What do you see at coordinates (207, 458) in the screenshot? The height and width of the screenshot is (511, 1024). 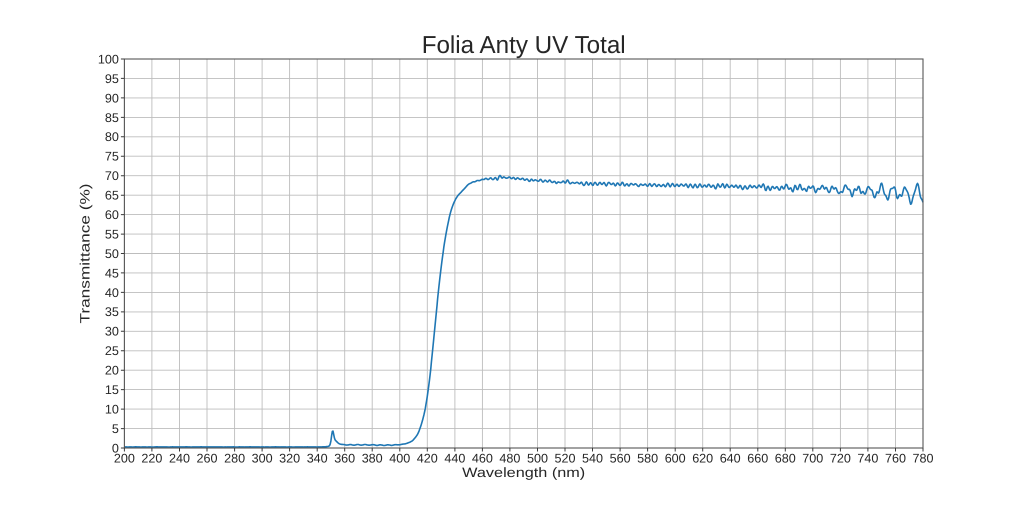 I see `svg-text: 260` at bounding box center [207, 458].